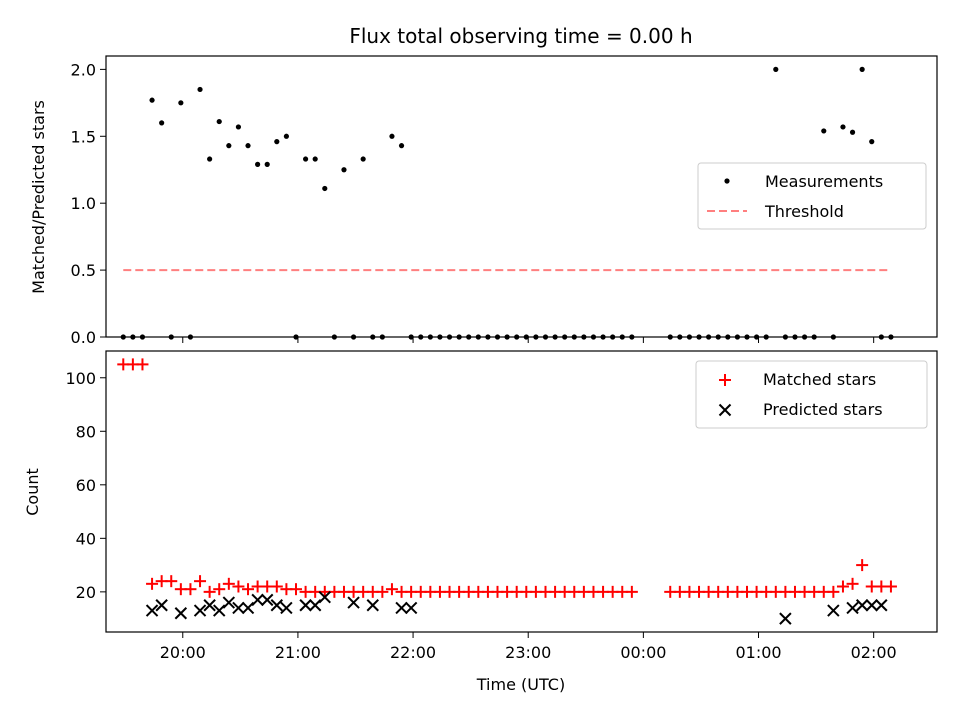 This screenshot has height=720, width=960. I want to click on bottom-x-ticks: 20:00 21:00 22:00 23:00 00:00 01:00 02:00, so click(528, 647).